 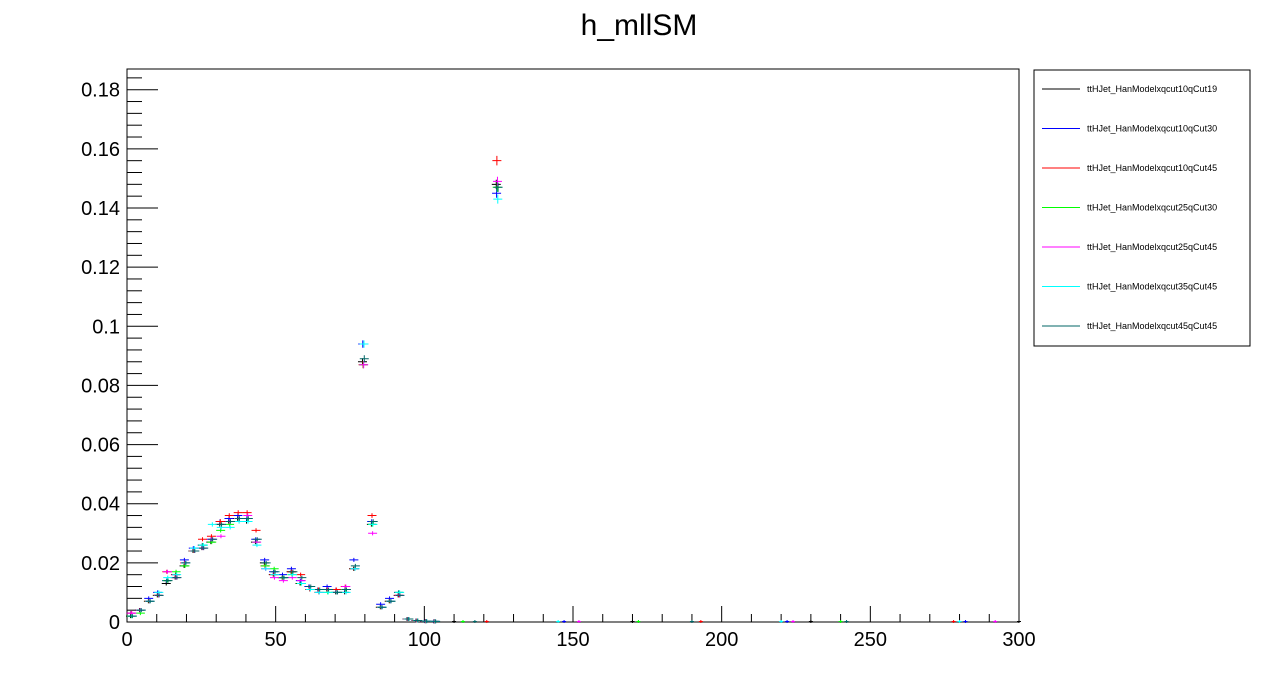 What do you see at coordinates (100, 564) in the screenshot?
I see `y-tick-label: 0.02` at bounding box center [100, 564].